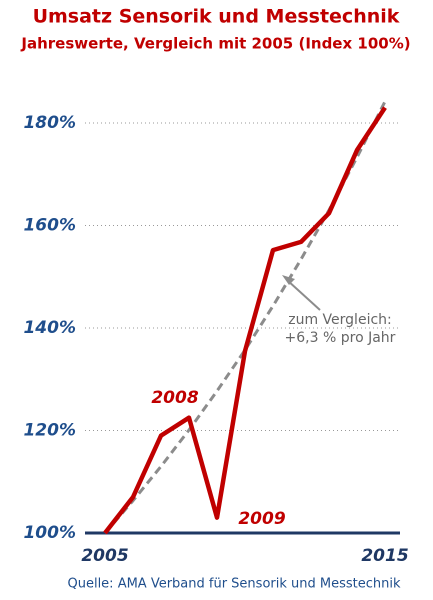 This screenshot has width=433, height=600. Describe the element at coordinates (49, 226) in the screenshot. I see `y-tick-label: 160%` at that location.